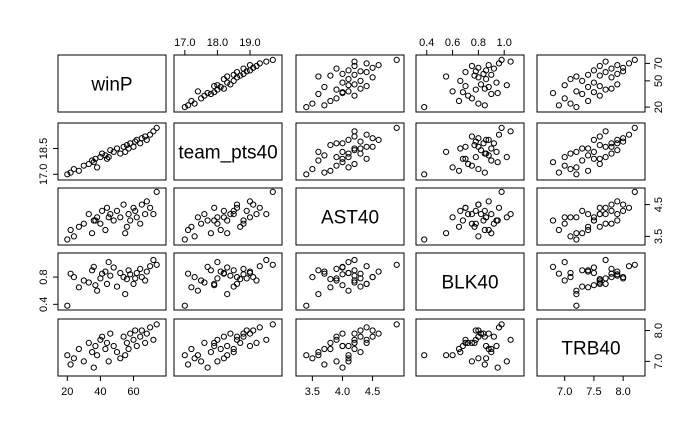  Describe the element at coordinates (228, 347) in the screenshot. I see `panel-TRB40-team_pts40` at that location.